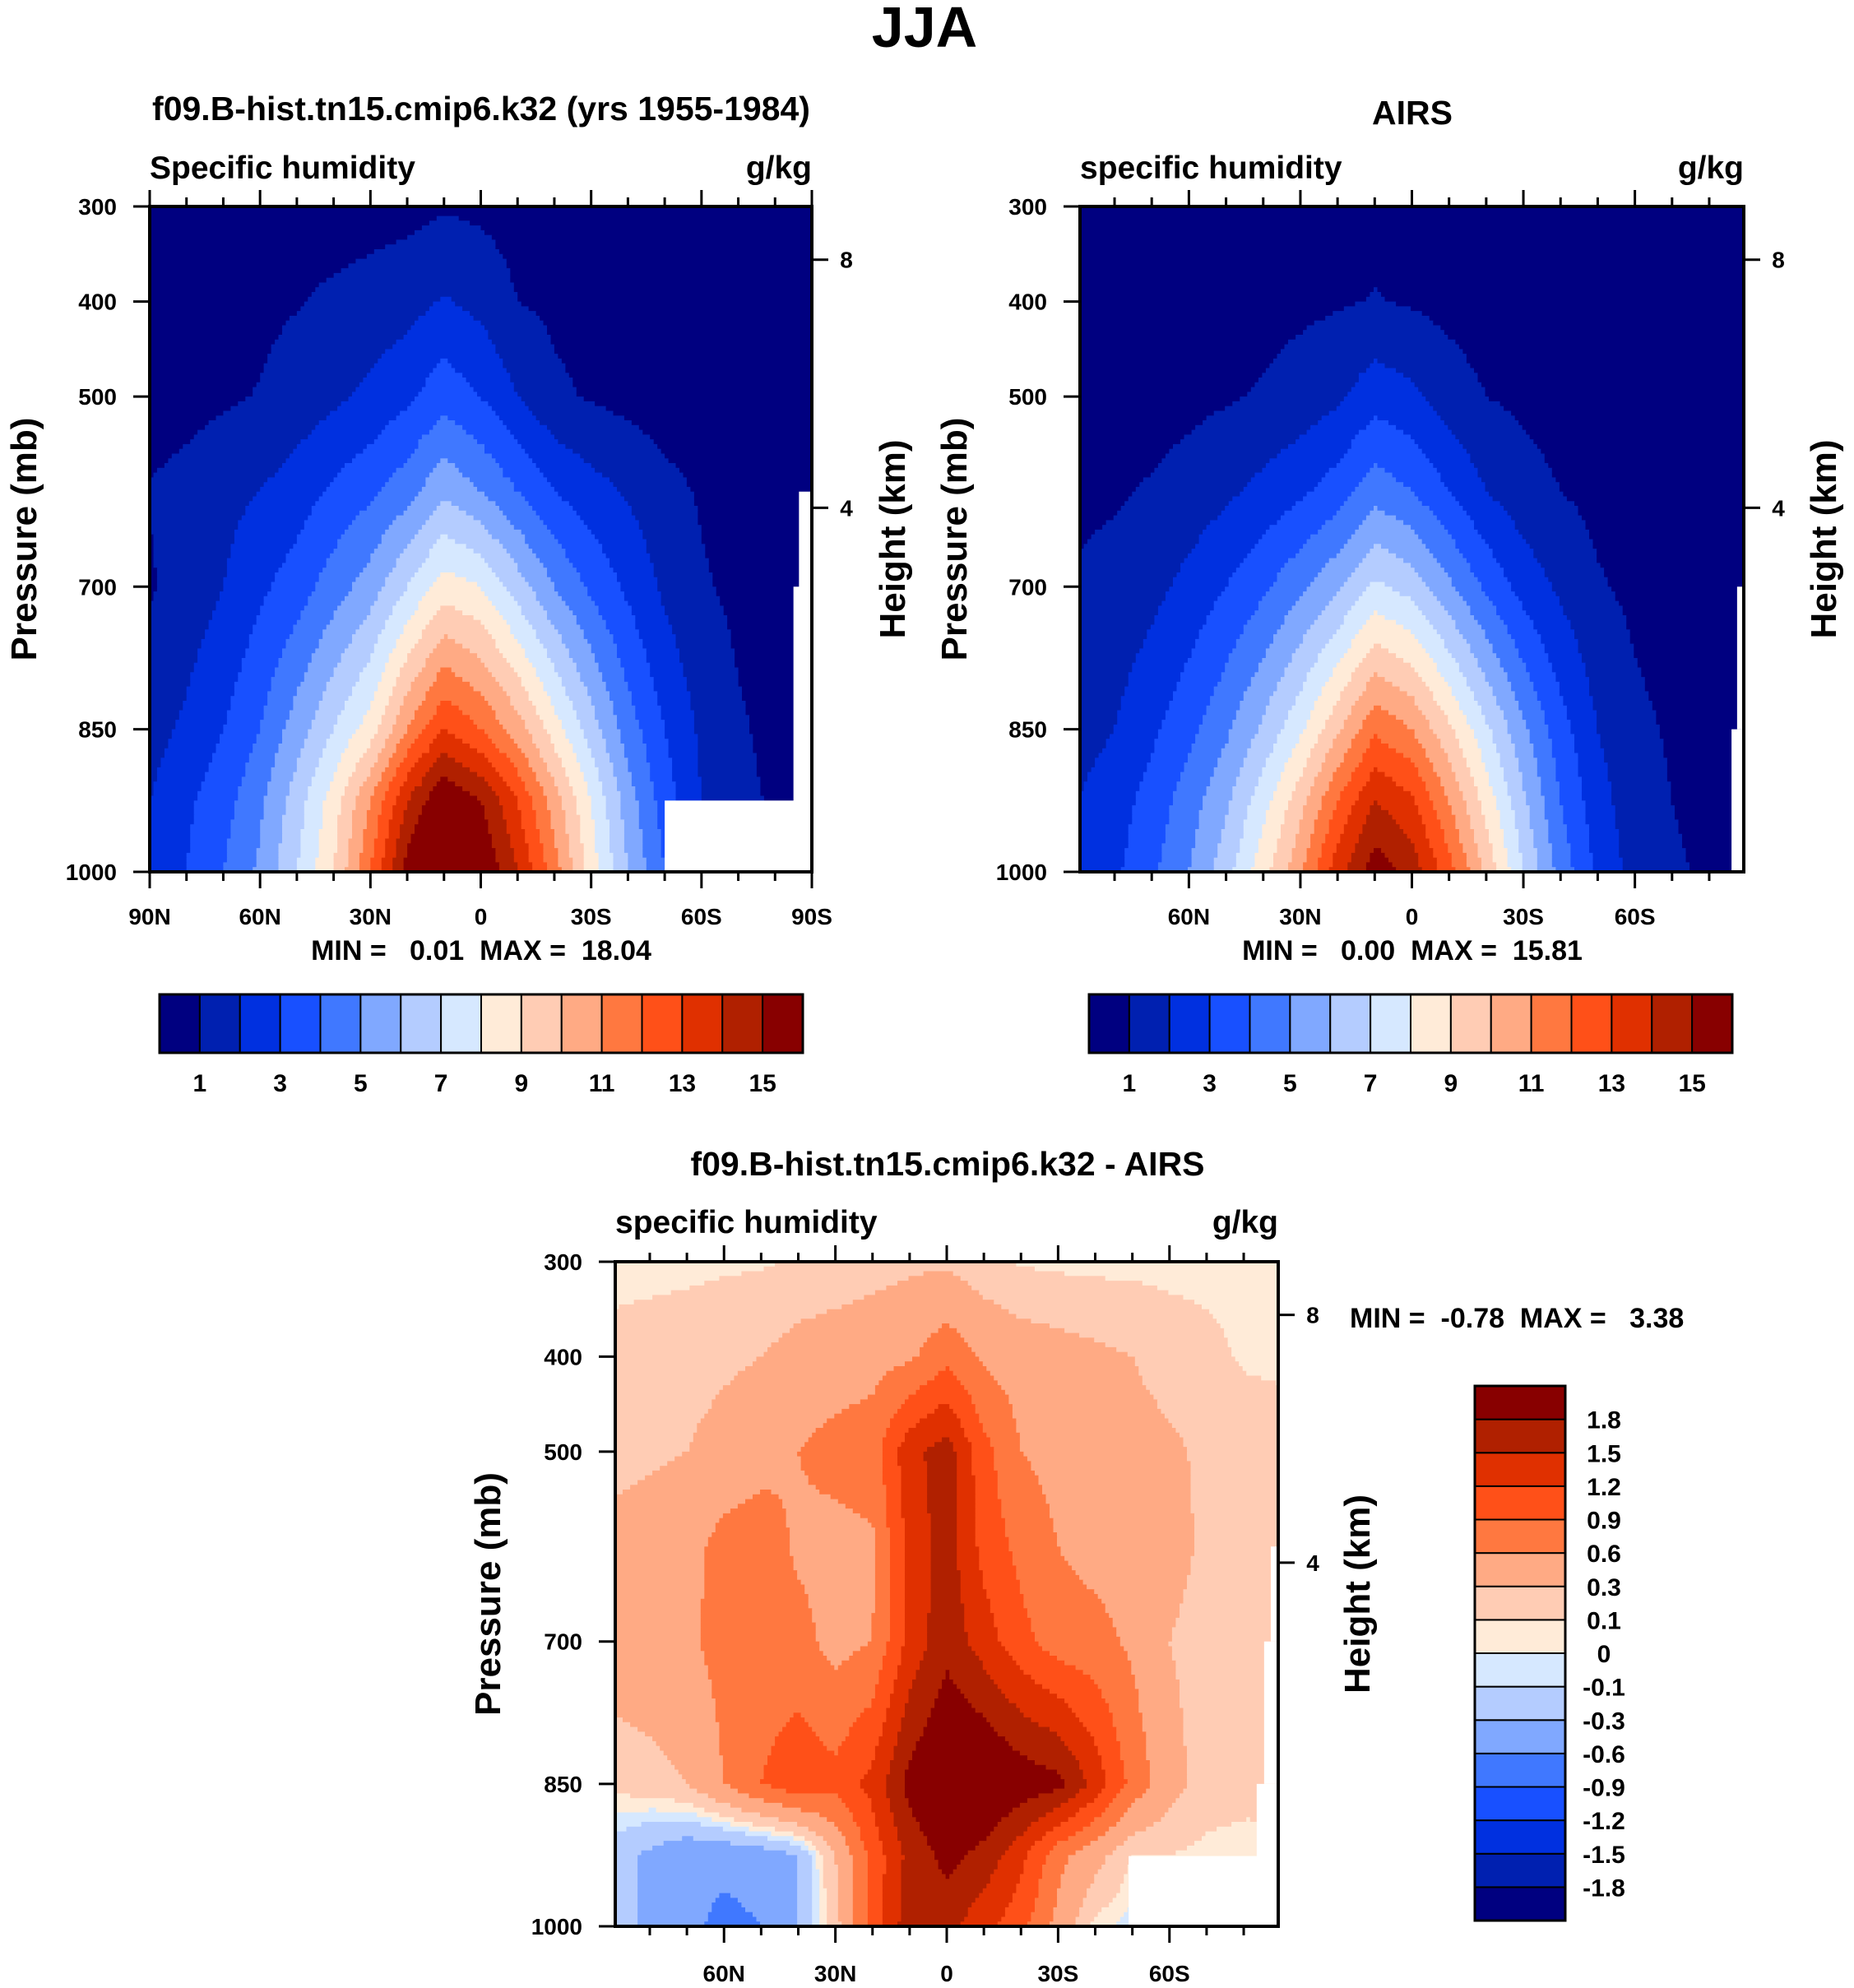  What do you see at coordinates (481, 540) in the screenshot?
I see `contour-field` at bounding box center [481, 540].